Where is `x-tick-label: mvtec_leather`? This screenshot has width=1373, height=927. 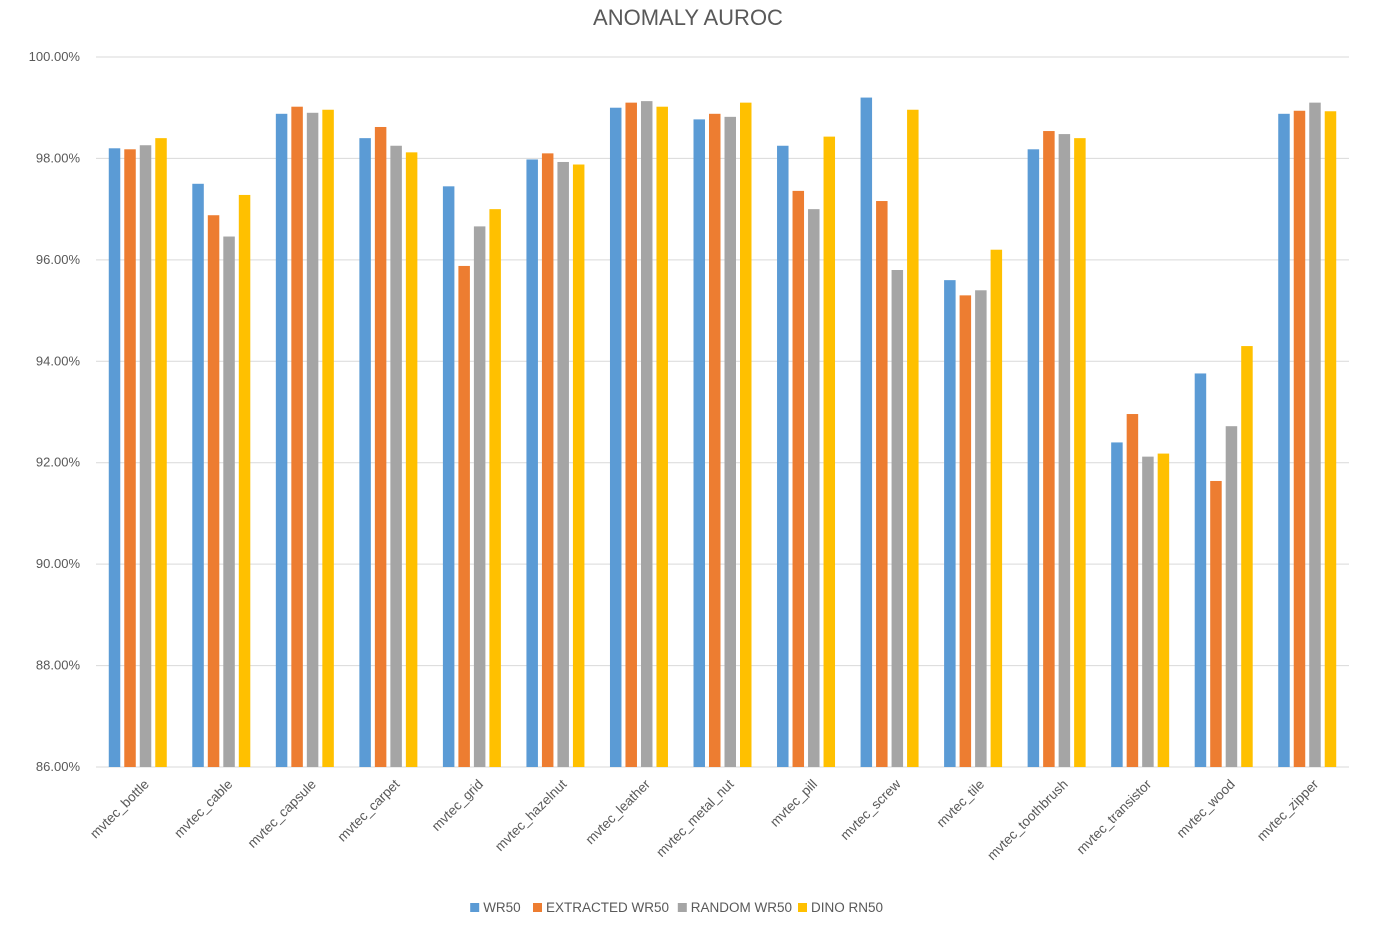 x-tick-label: mvtec_leather is located at coordinates (618, 811).